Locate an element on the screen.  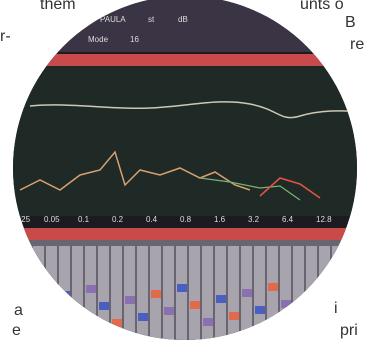
freq-label: 0.05 is located at coordinates (52, 219).